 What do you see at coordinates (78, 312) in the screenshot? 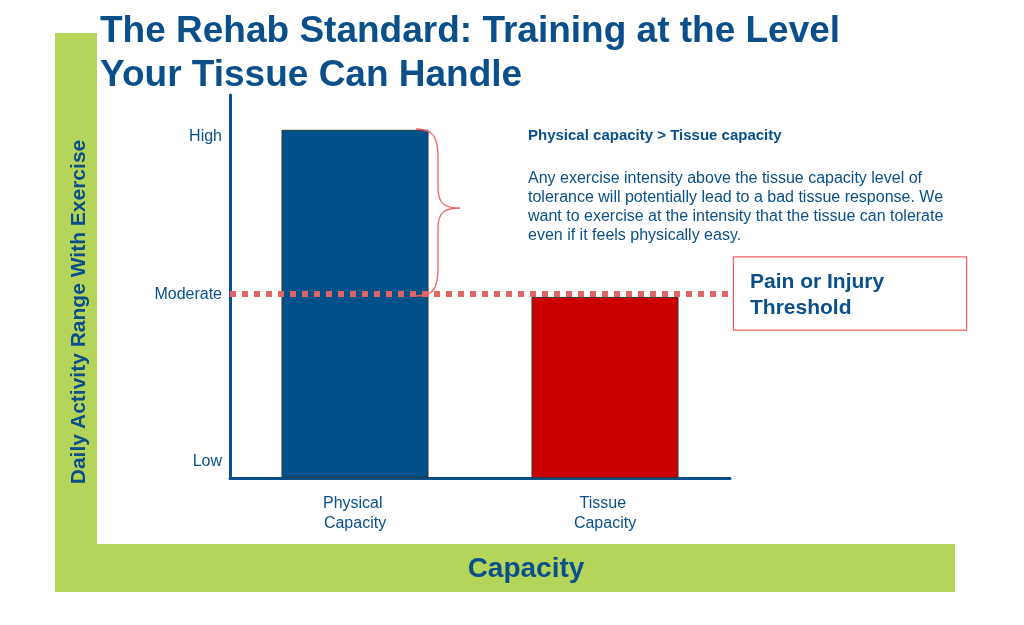
I see `text: Daily Activity Range With Exercise` at bounding box center [78, 312].